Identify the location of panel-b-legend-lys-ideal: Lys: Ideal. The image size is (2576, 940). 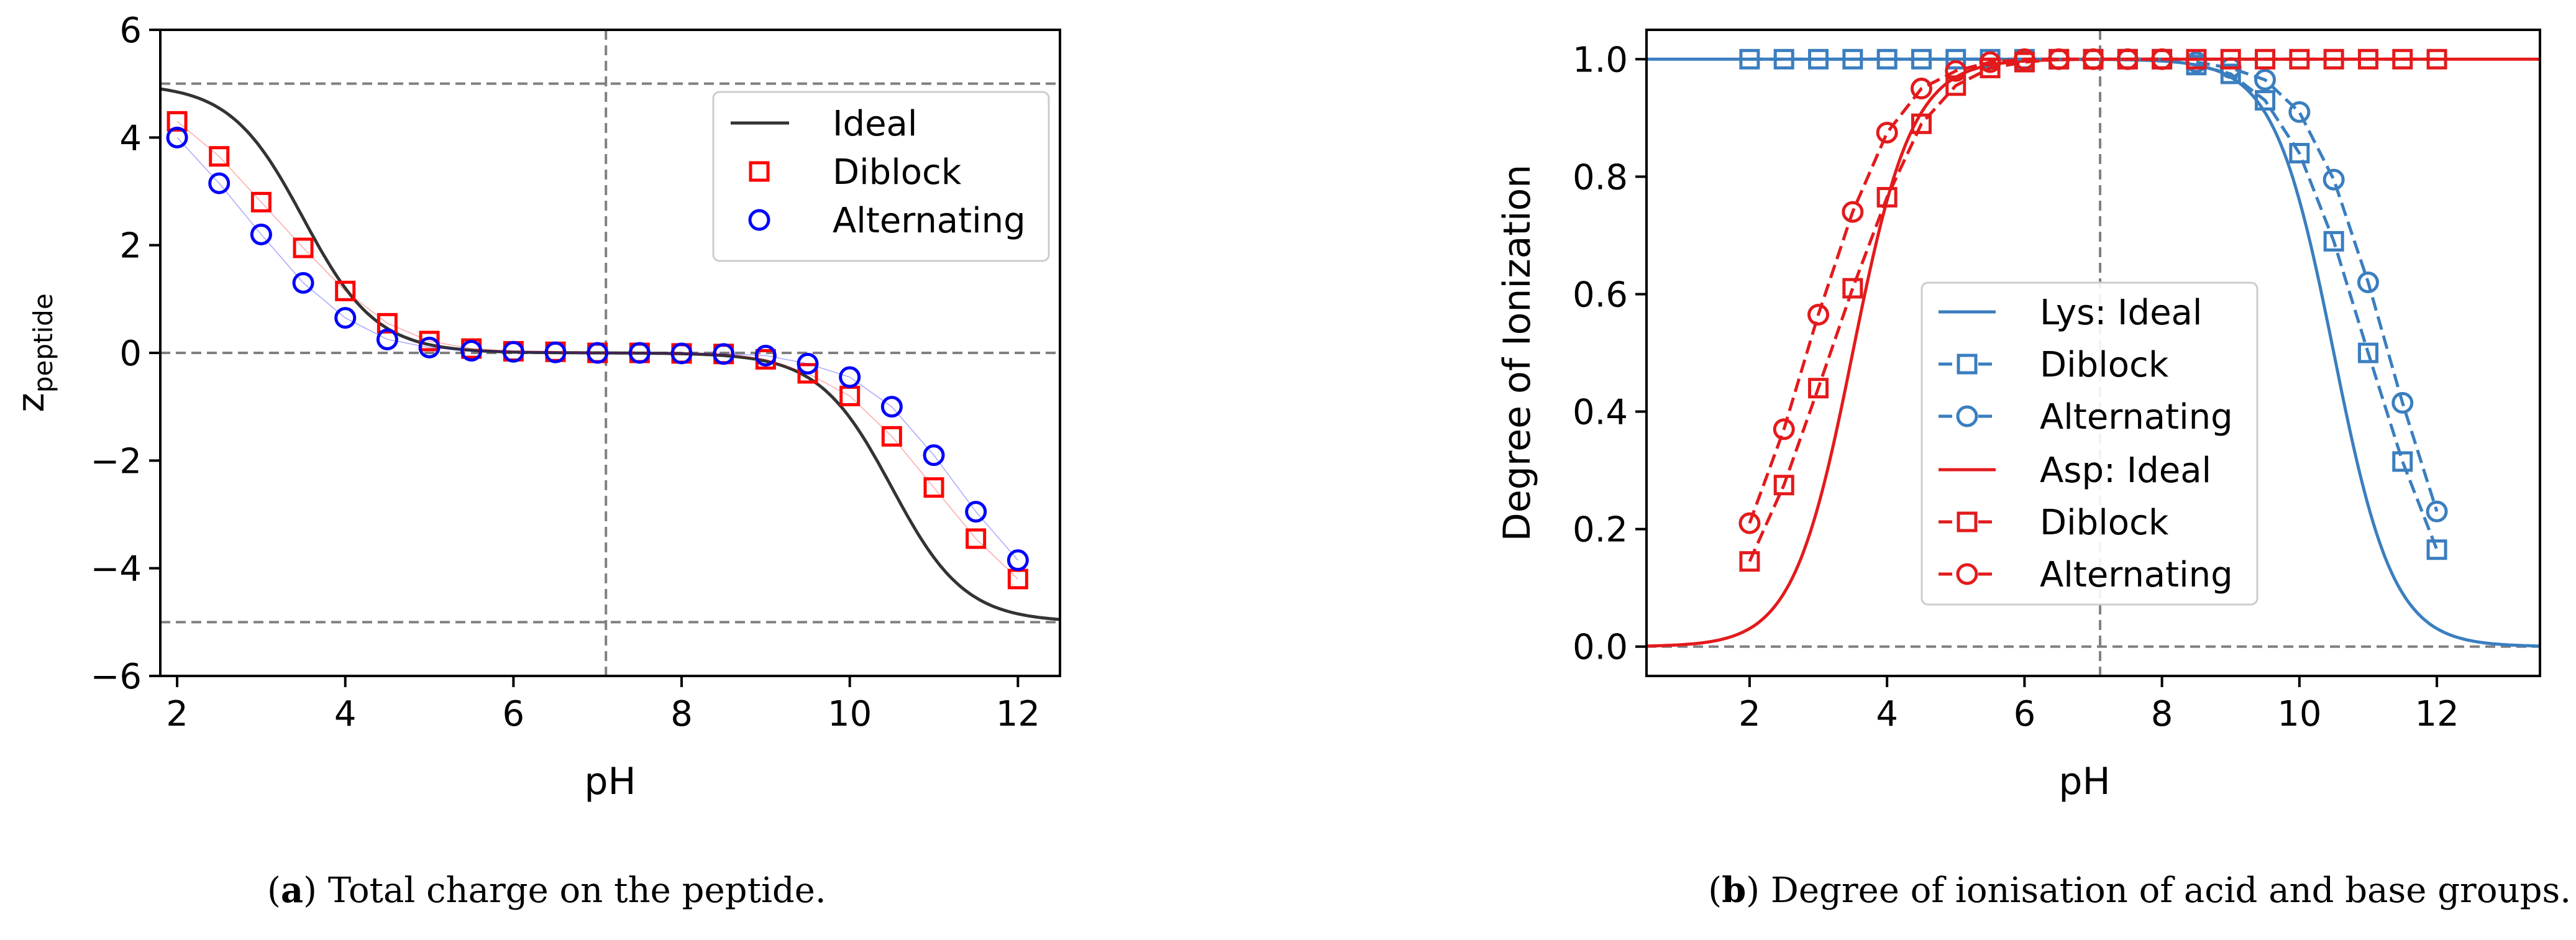
(2121, 313).